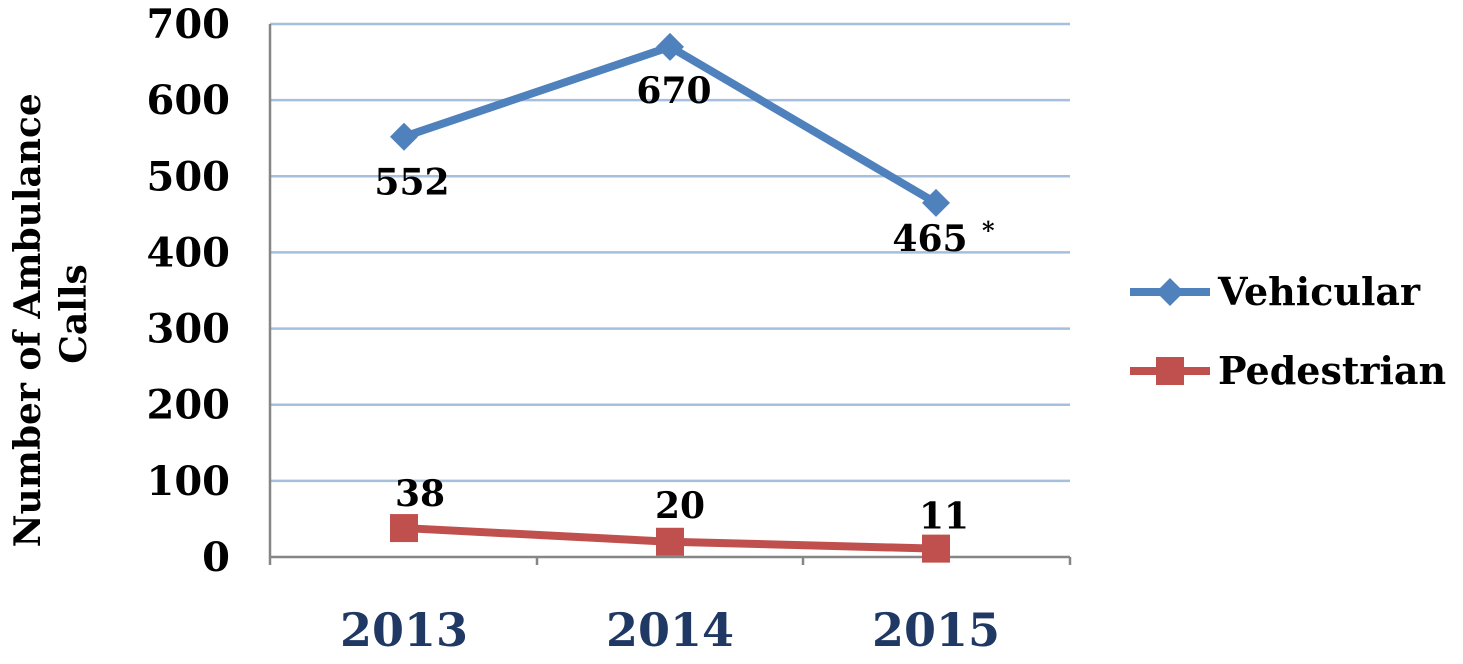  I want to click on data-label-vehicular: 552, so click(411, 183).